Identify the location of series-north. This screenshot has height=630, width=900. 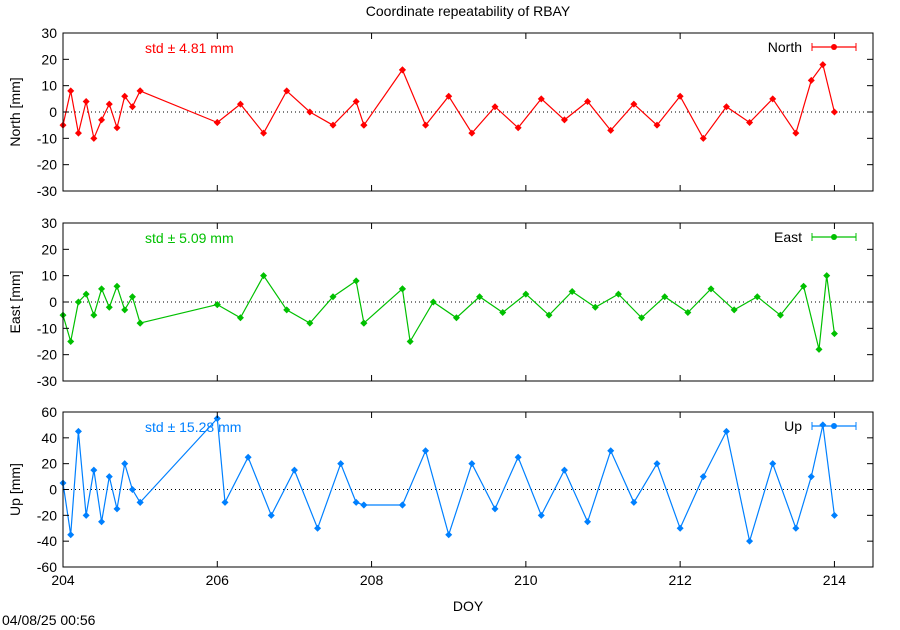
(448, 101).